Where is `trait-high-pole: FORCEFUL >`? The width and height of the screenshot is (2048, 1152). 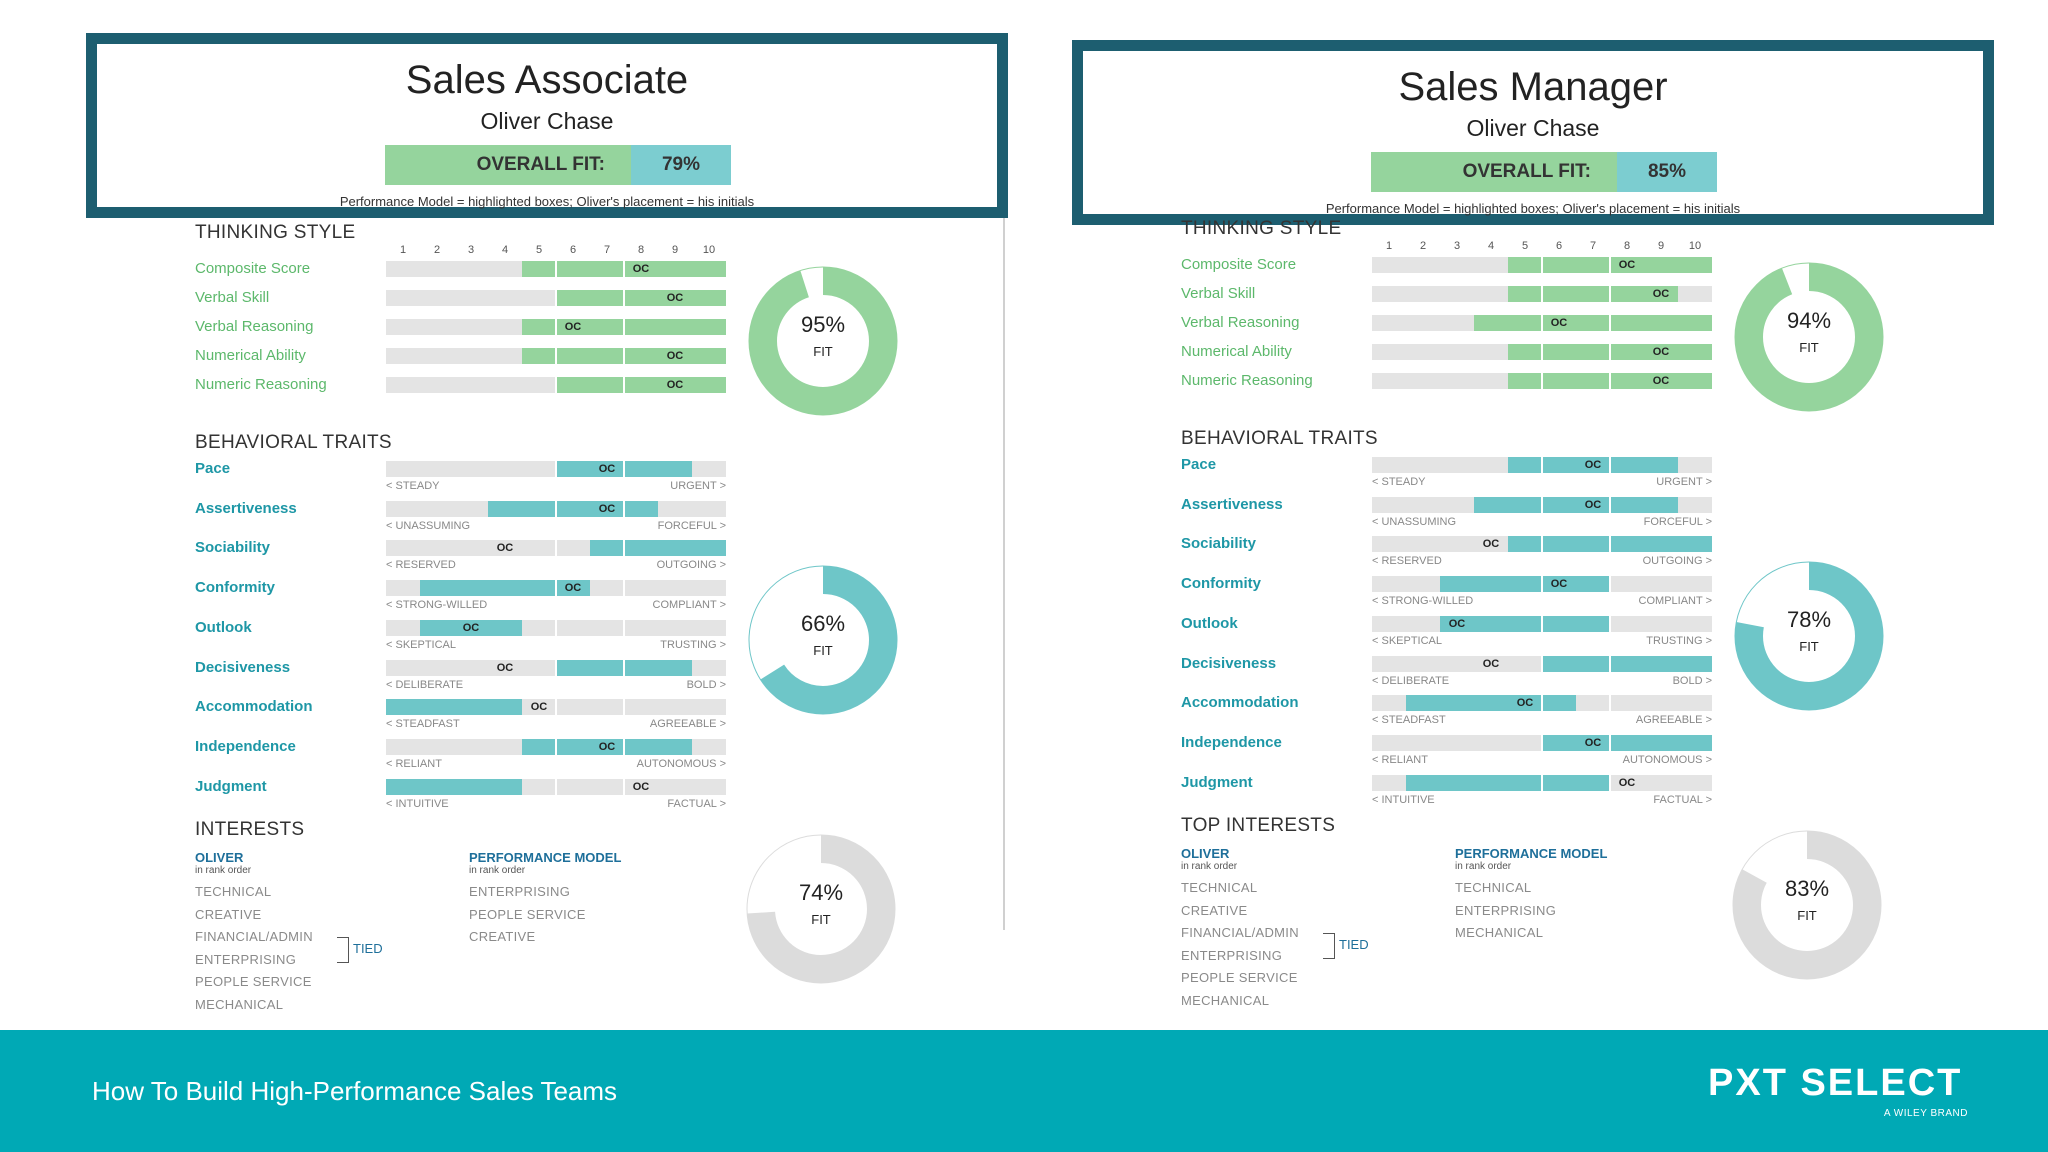
trait-high-pole: FORCEFUL > is located at coordinates (691, 525).